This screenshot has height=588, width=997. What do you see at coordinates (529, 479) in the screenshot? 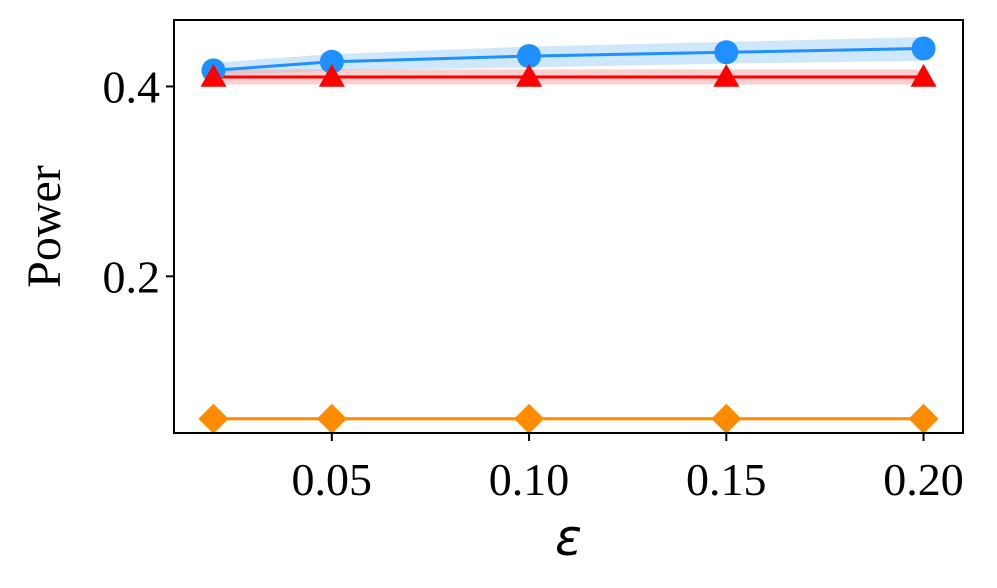
I see `x-tick-label: 0.10` at bounding box center [529, 479].